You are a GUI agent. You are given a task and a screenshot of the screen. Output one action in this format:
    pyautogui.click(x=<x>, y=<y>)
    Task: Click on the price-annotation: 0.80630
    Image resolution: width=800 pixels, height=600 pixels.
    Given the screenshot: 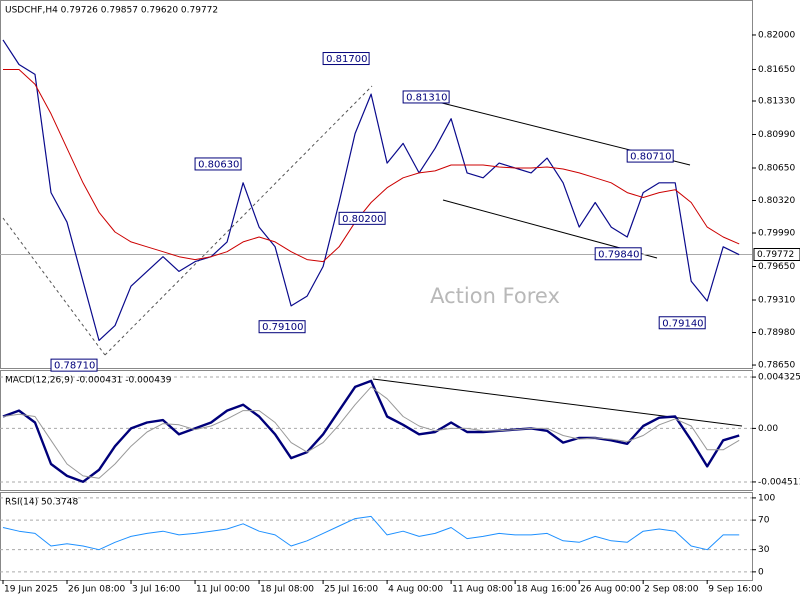 What is the action you would take?
    pyautogui.click(x=218, y=164)
    